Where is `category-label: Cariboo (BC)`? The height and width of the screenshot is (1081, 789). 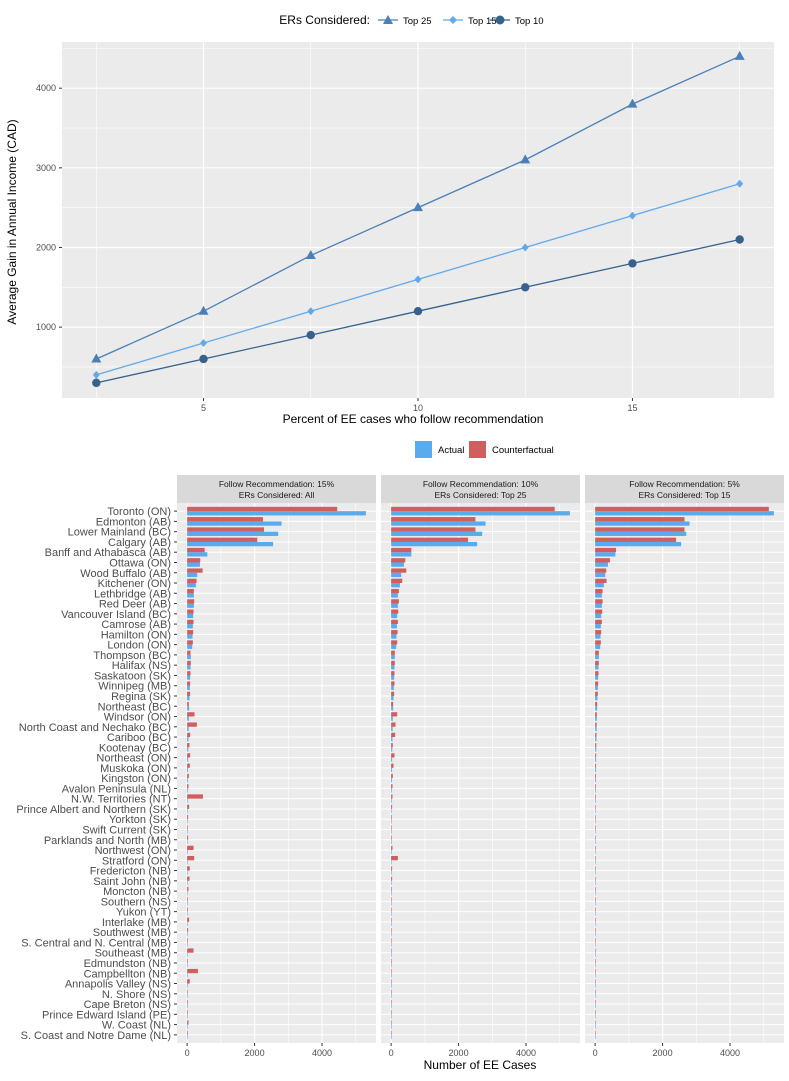
category-label: Cariboo (BC) is located at coordinates (139, 738).